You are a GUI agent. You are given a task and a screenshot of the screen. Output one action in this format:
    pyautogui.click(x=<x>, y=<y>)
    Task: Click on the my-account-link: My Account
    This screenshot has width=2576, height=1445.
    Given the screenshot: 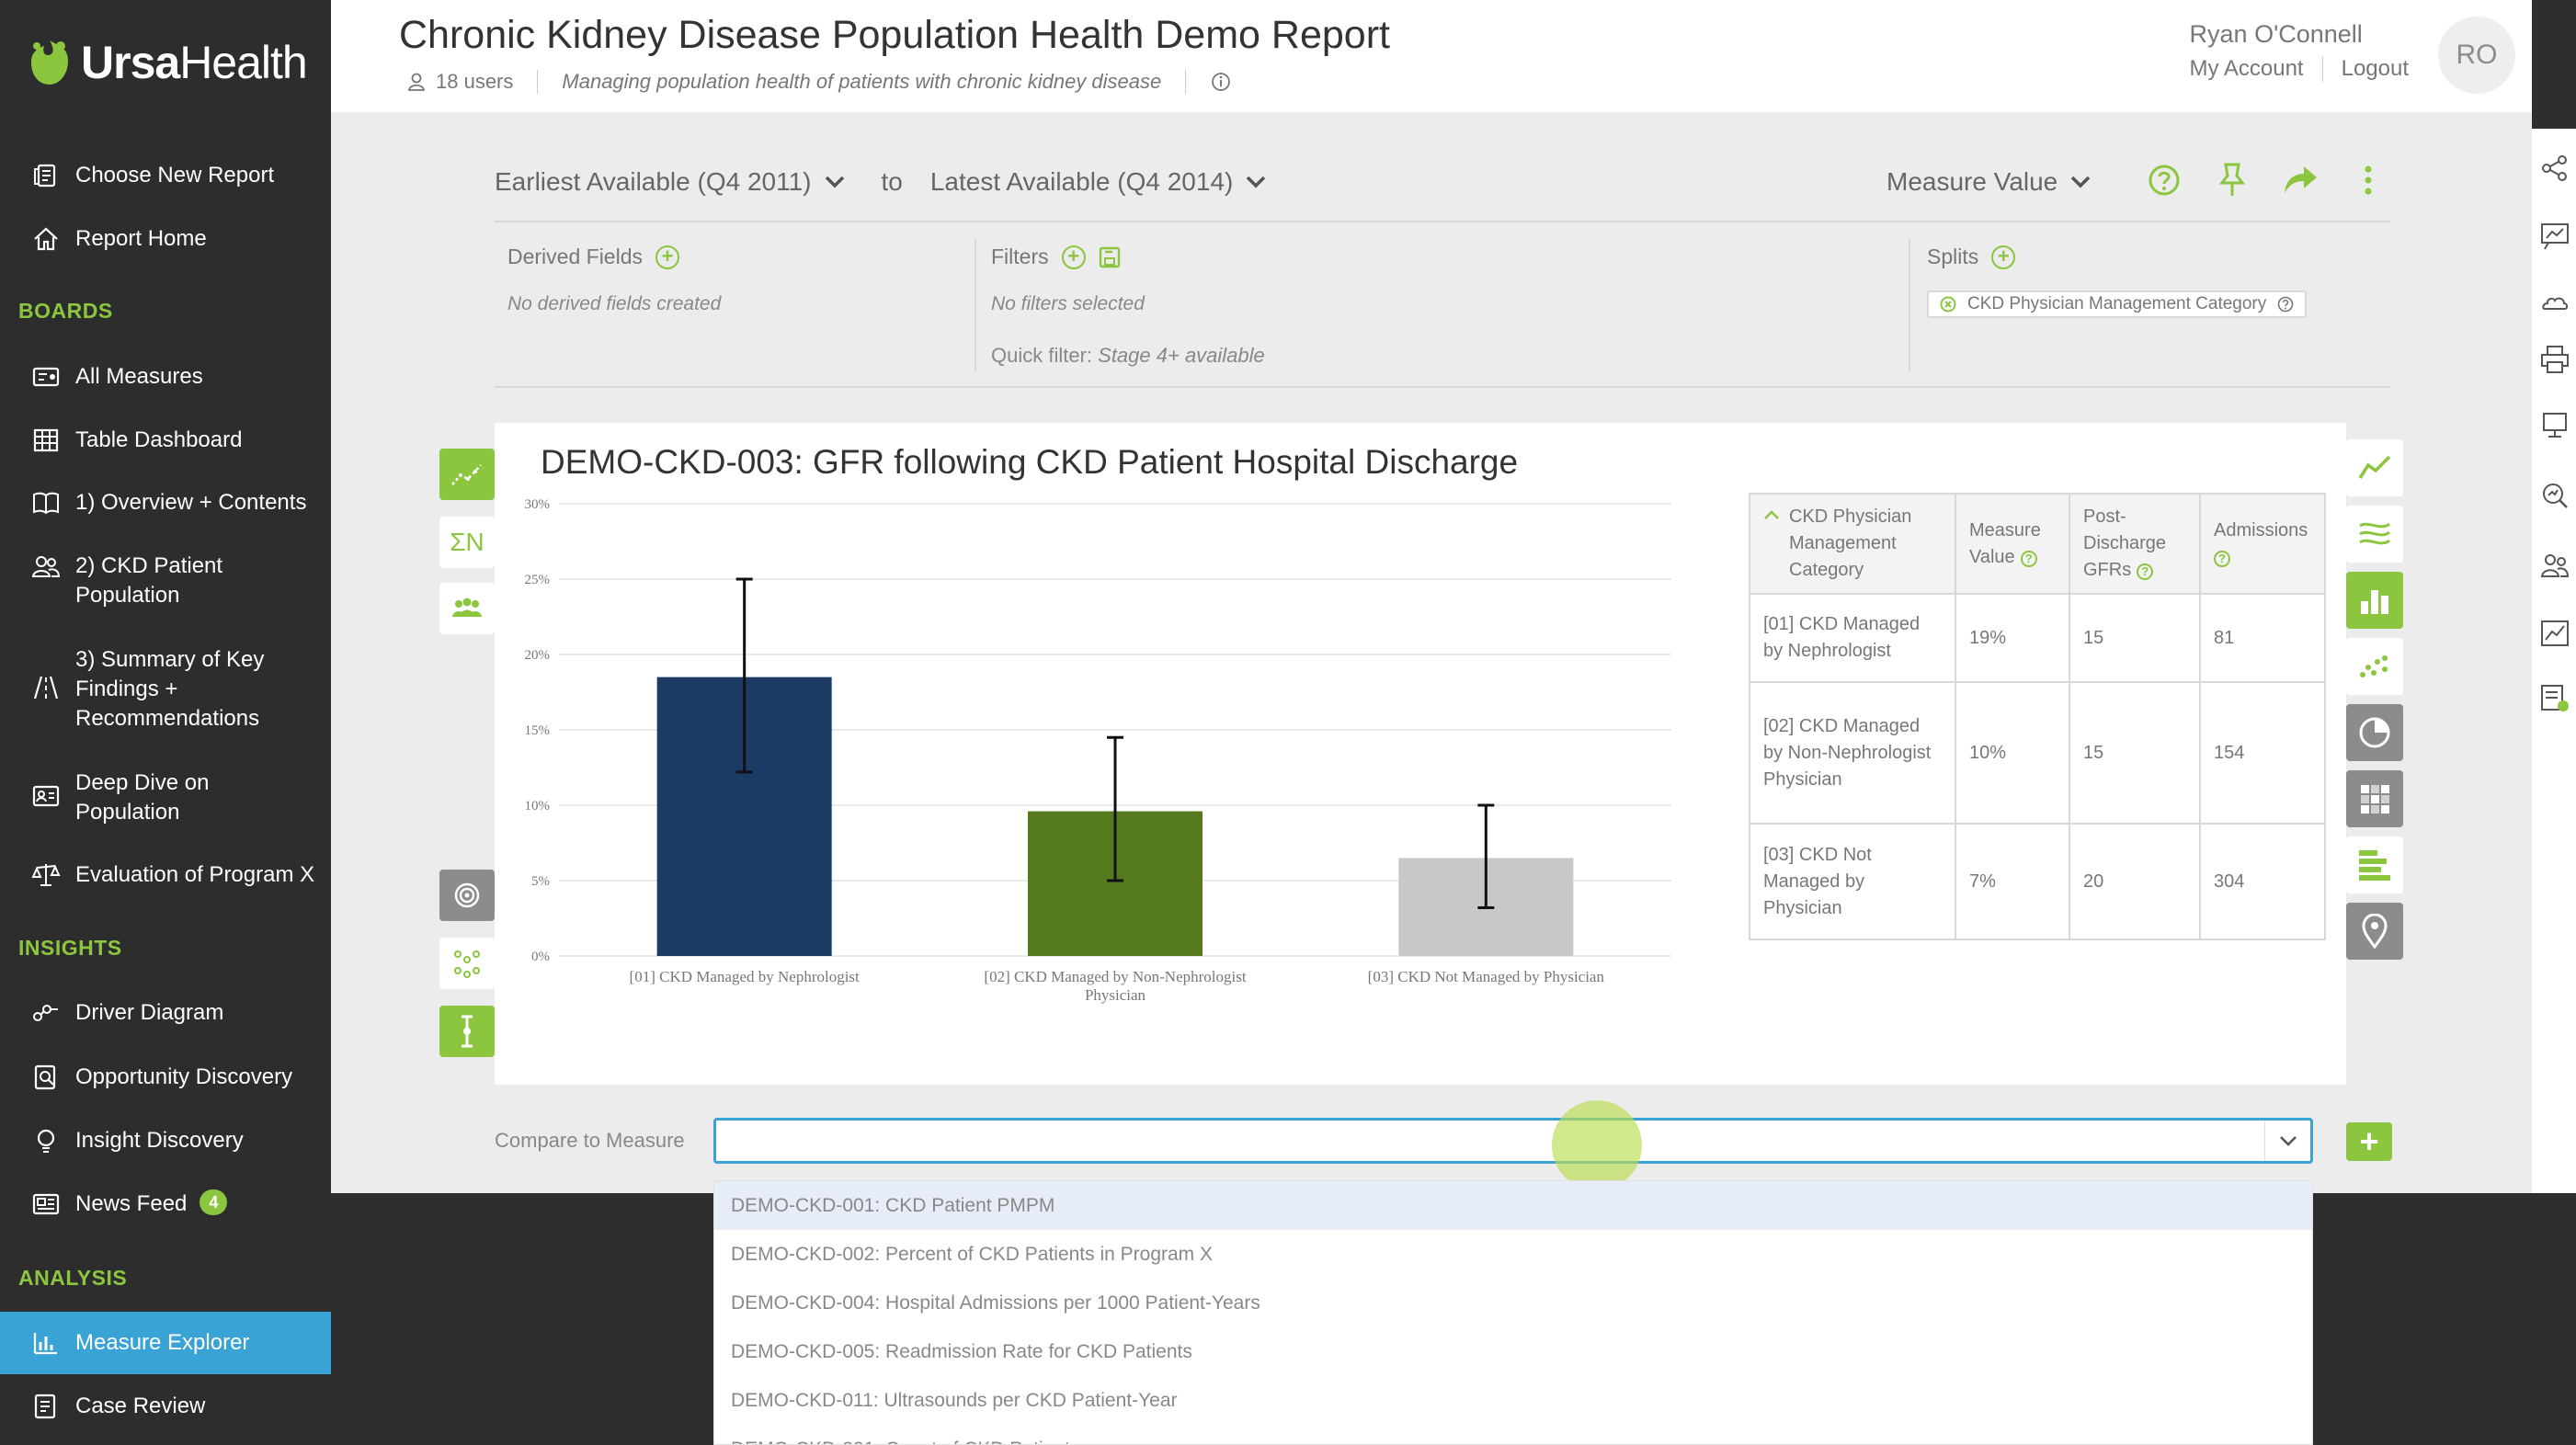 What is the action you would take?
    pyautogui.click(x=2246, y=68)
    